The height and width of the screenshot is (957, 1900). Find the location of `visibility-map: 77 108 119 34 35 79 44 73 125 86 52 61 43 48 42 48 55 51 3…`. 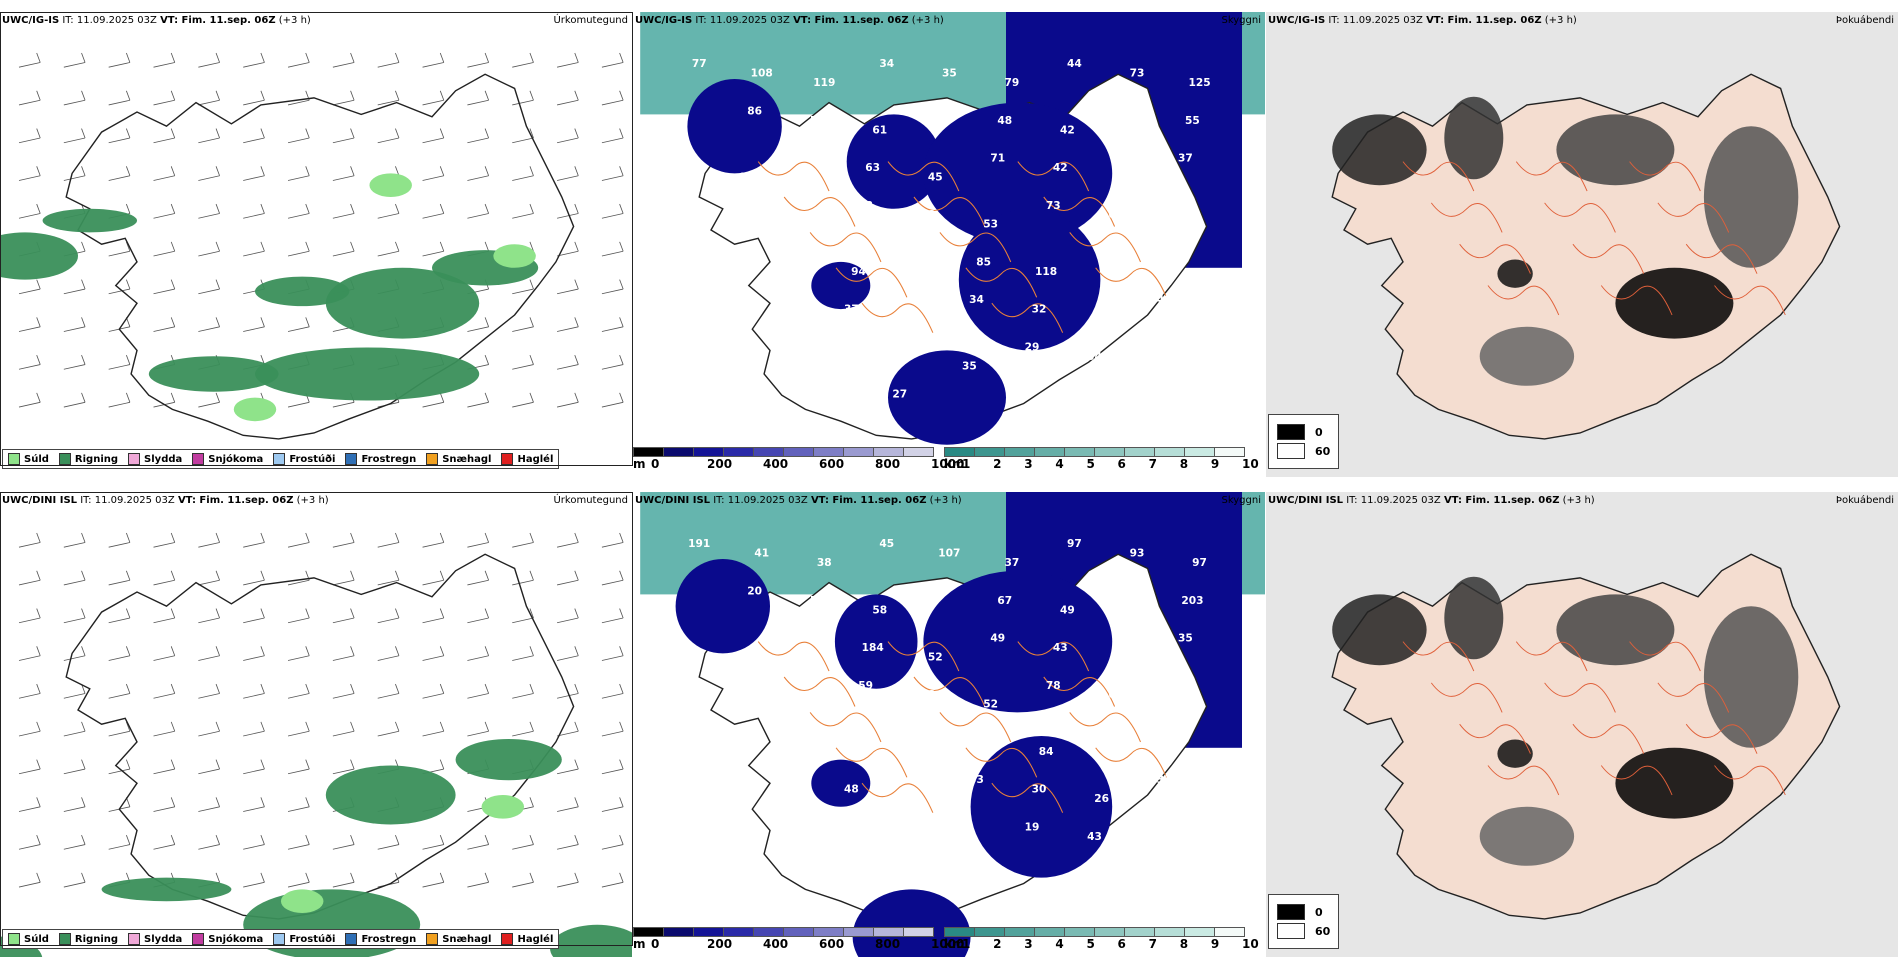

visibility-map: 77 108 119 34 35 79 44 73 125 86 52 61 43 48 42 48 55 51 3… is located at coordinates (952, 228).